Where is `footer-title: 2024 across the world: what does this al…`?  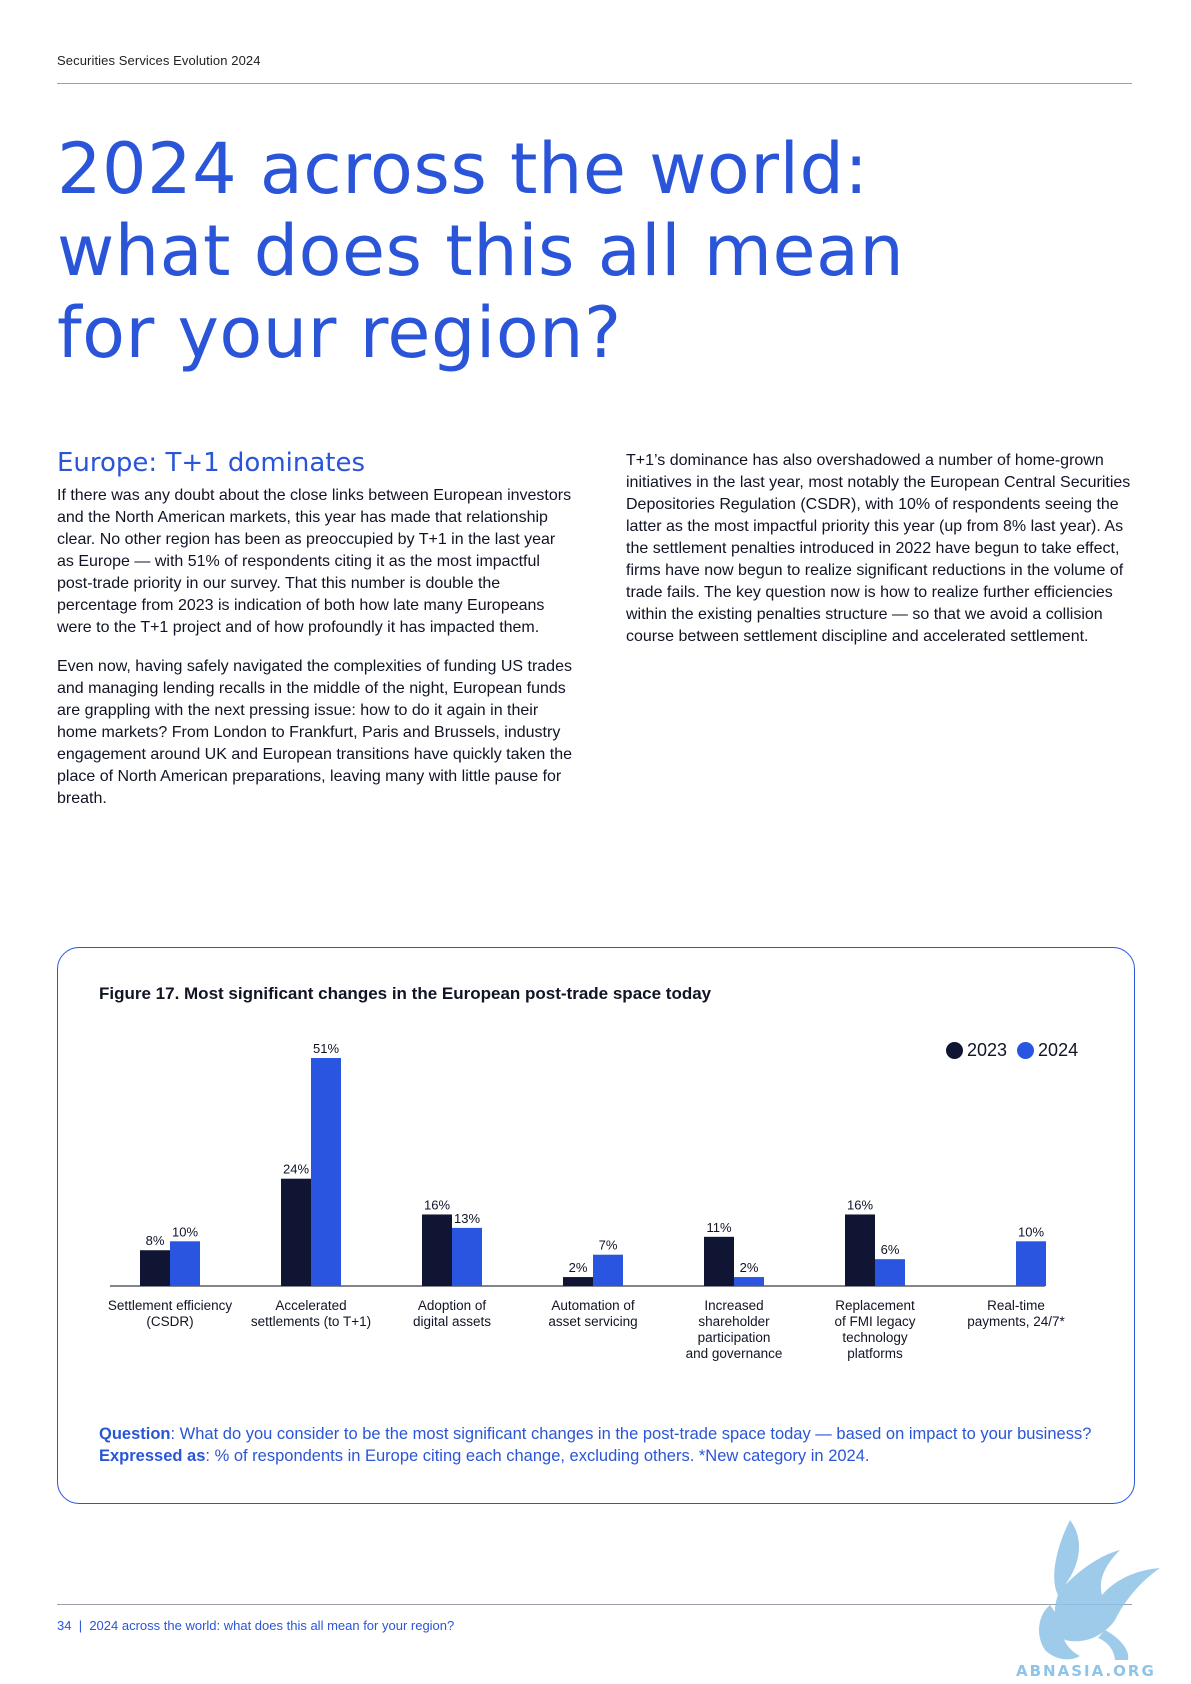
footer-title: 2024 across the world: what does this al… is located at coordinates (272, 1625).